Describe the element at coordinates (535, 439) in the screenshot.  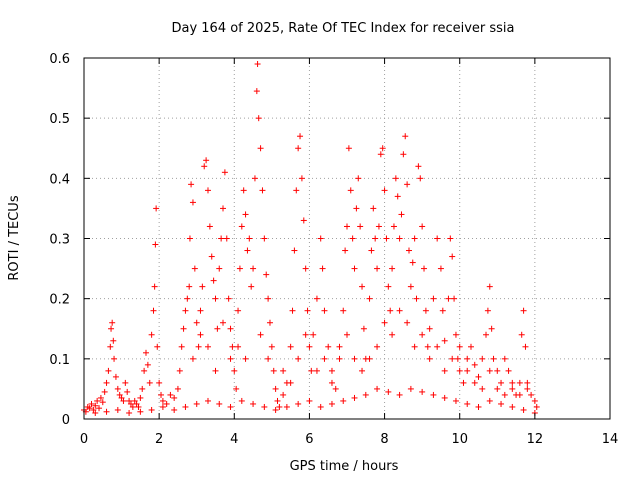
I see `x-tick-label: 12` at that location.